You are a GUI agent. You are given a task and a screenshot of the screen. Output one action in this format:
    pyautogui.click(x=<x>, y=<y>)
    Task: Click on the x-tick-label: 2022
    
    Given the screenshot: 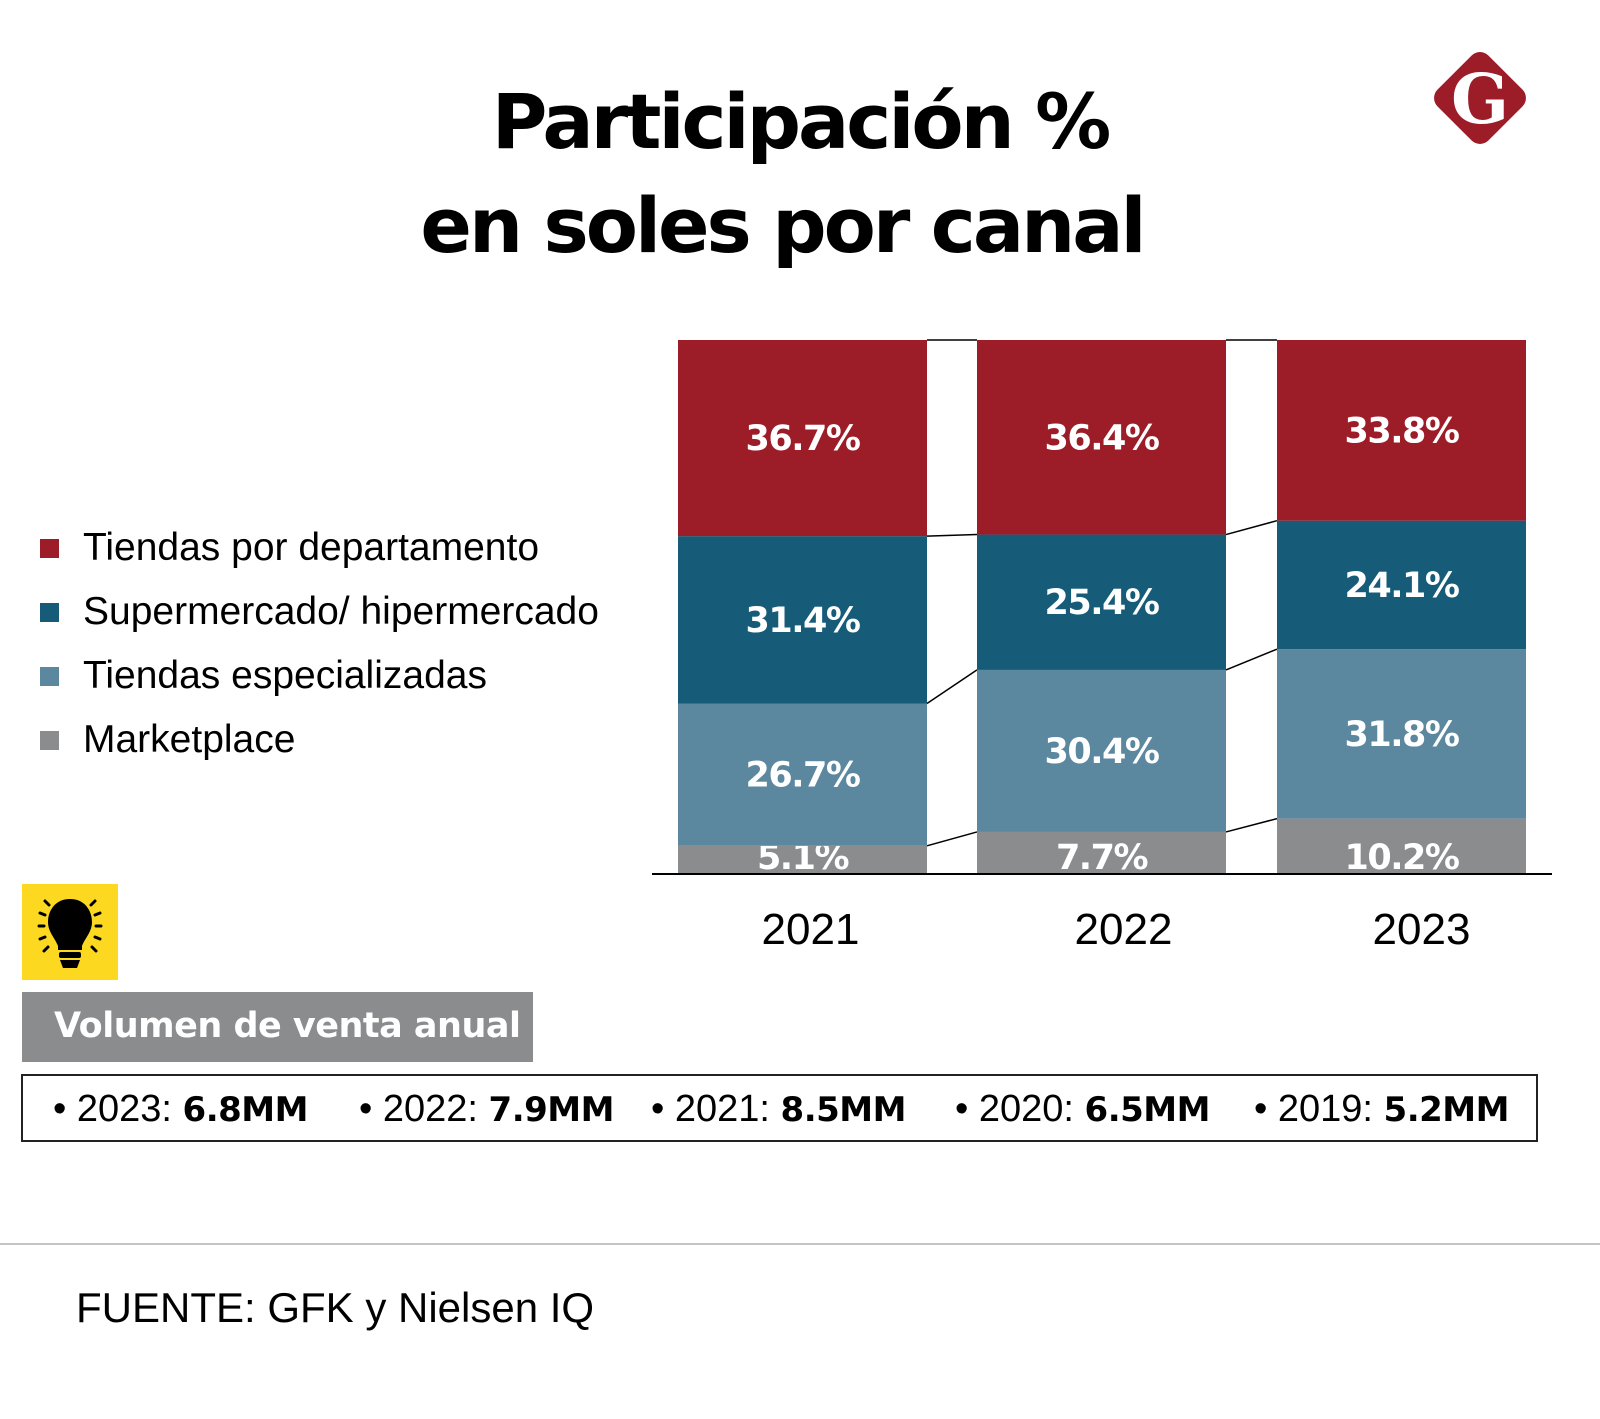 What is the action you would take?
    pyautogui.click(x=1124, y=929)
    